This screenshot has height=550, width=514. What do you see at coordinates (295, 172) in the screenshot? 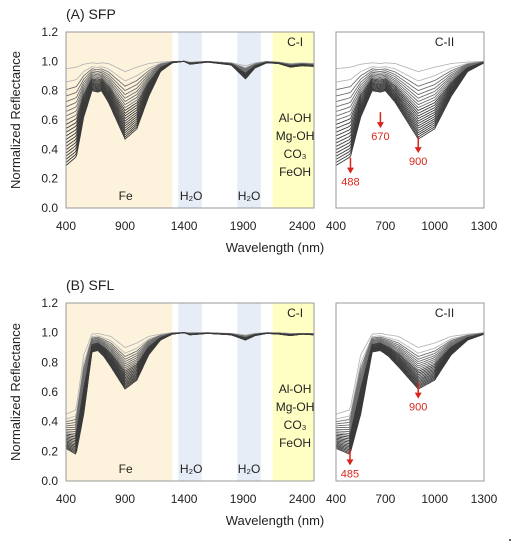
I see `region-text: FeOH` at bounding box center [295, 172].